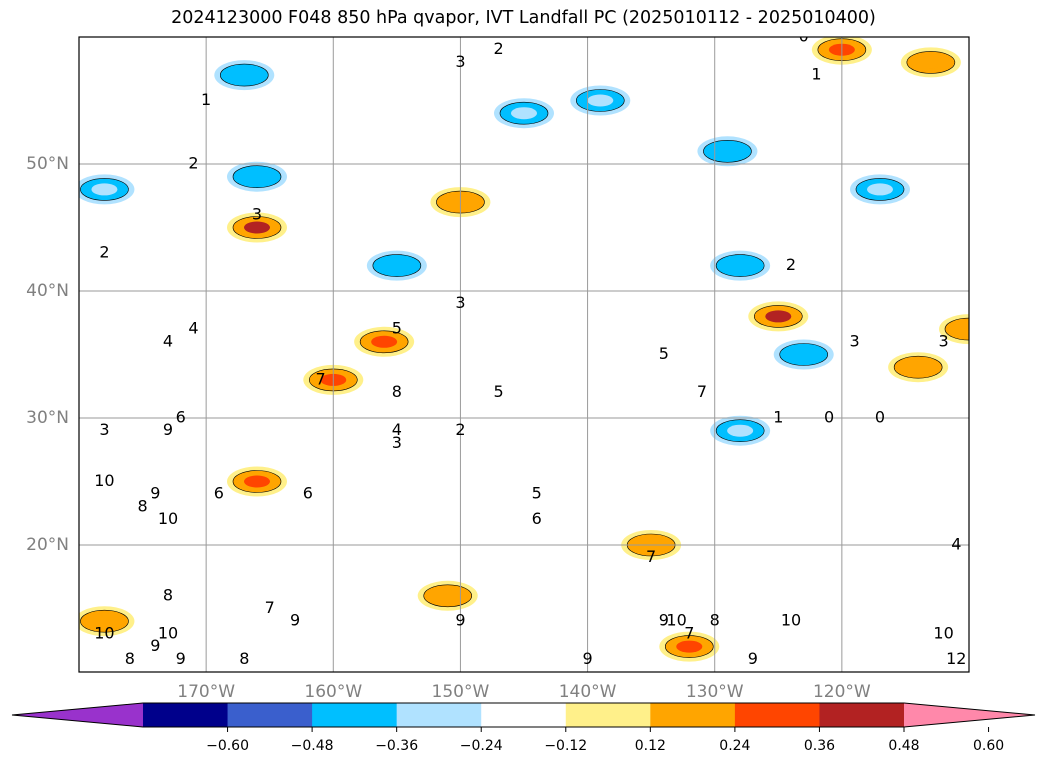 This screenshot has height=765, width=1047. I want to click on lon-tick-label: 160°W, so click(333, 692).